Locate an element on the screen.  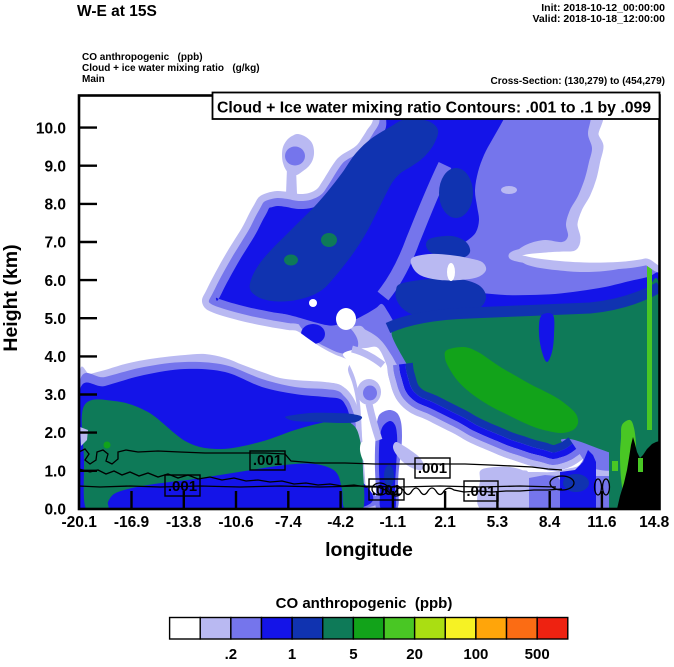
svg-text: 2.0 is located at coordinates (55, 433).